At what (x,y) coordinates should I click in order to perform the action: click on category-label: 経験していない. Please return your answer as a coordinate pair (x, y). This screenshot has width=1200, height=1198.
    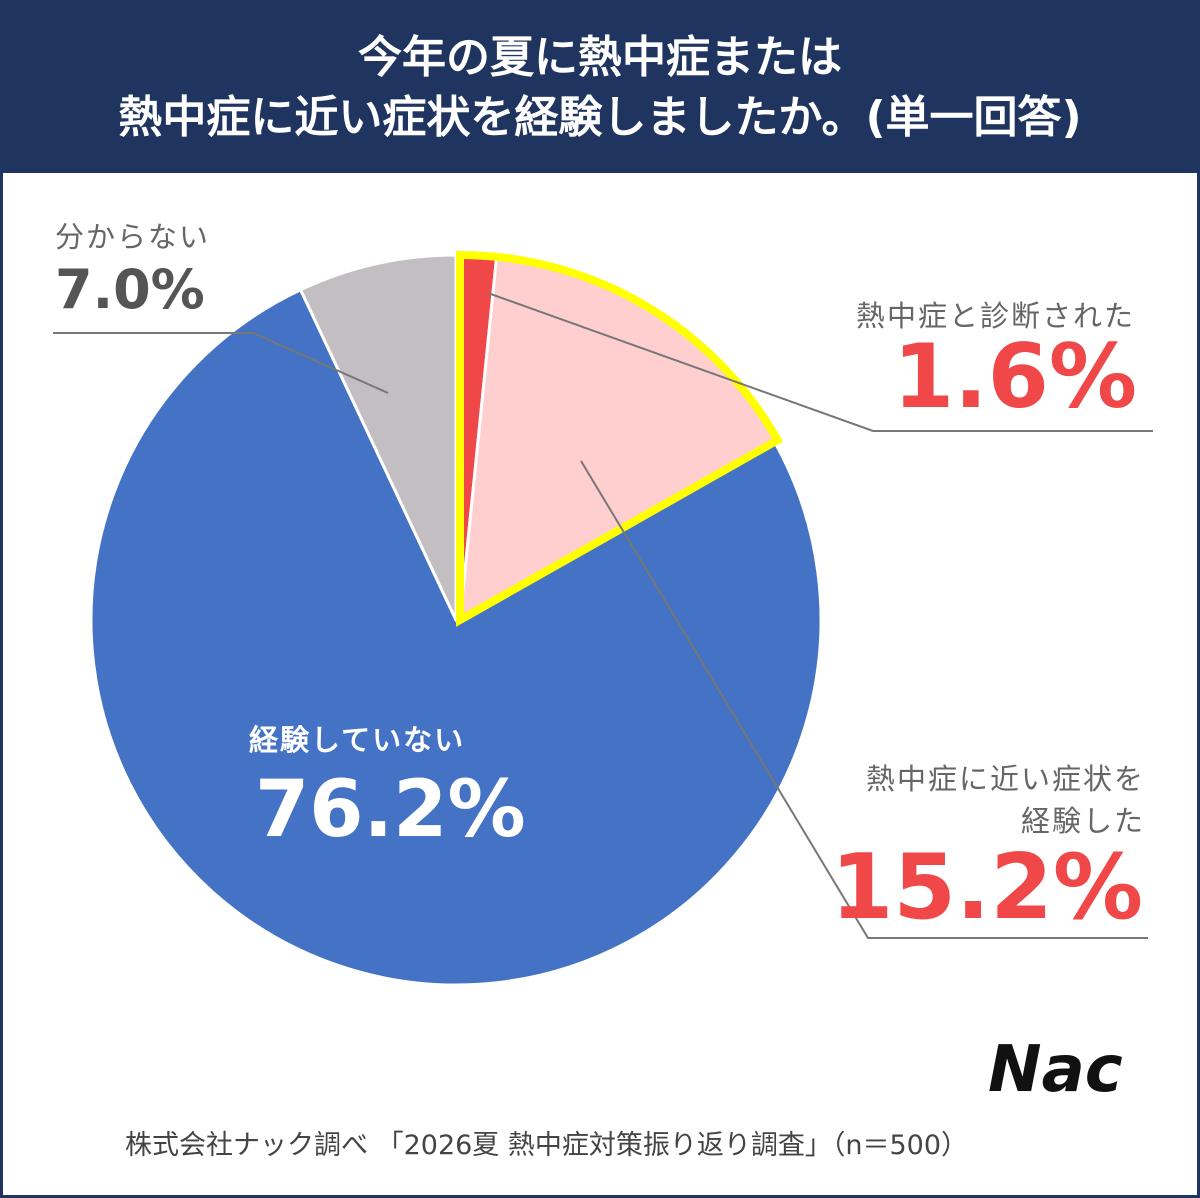
    Looking at the image, I should click on (357, 740).